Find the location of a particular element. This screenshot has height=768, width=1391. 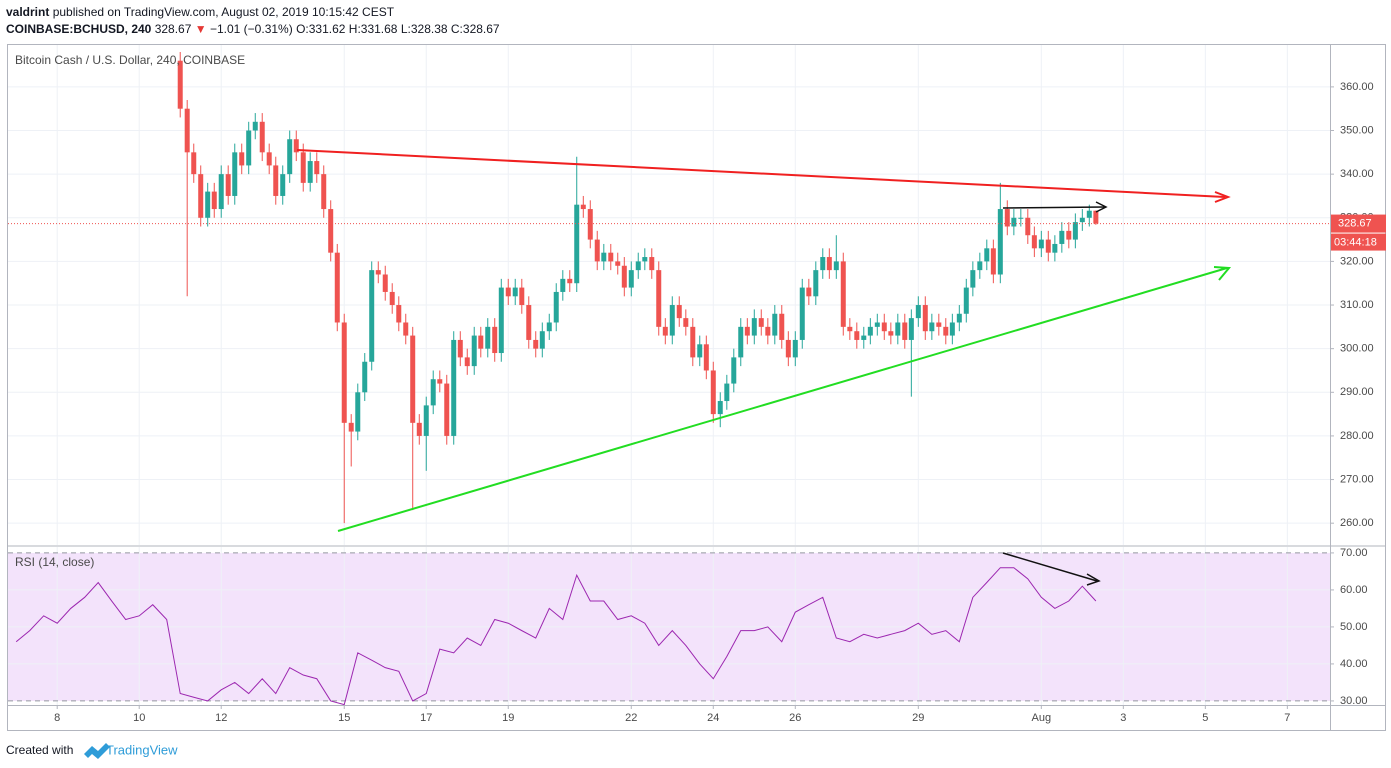

brand: TradingView is located at coordinates (142, 749).